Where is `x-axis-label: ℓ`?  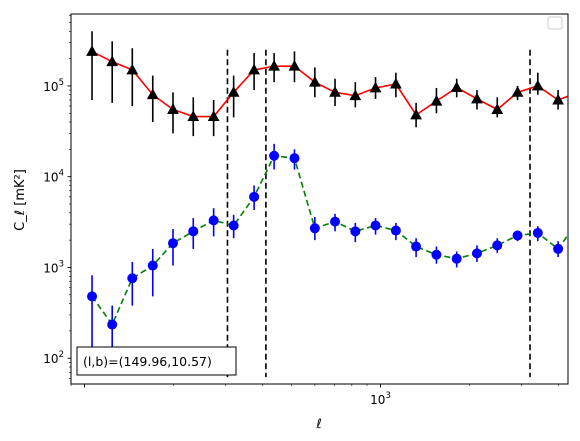 x-axis-label: ℓ is located at coordinates (318, 424).